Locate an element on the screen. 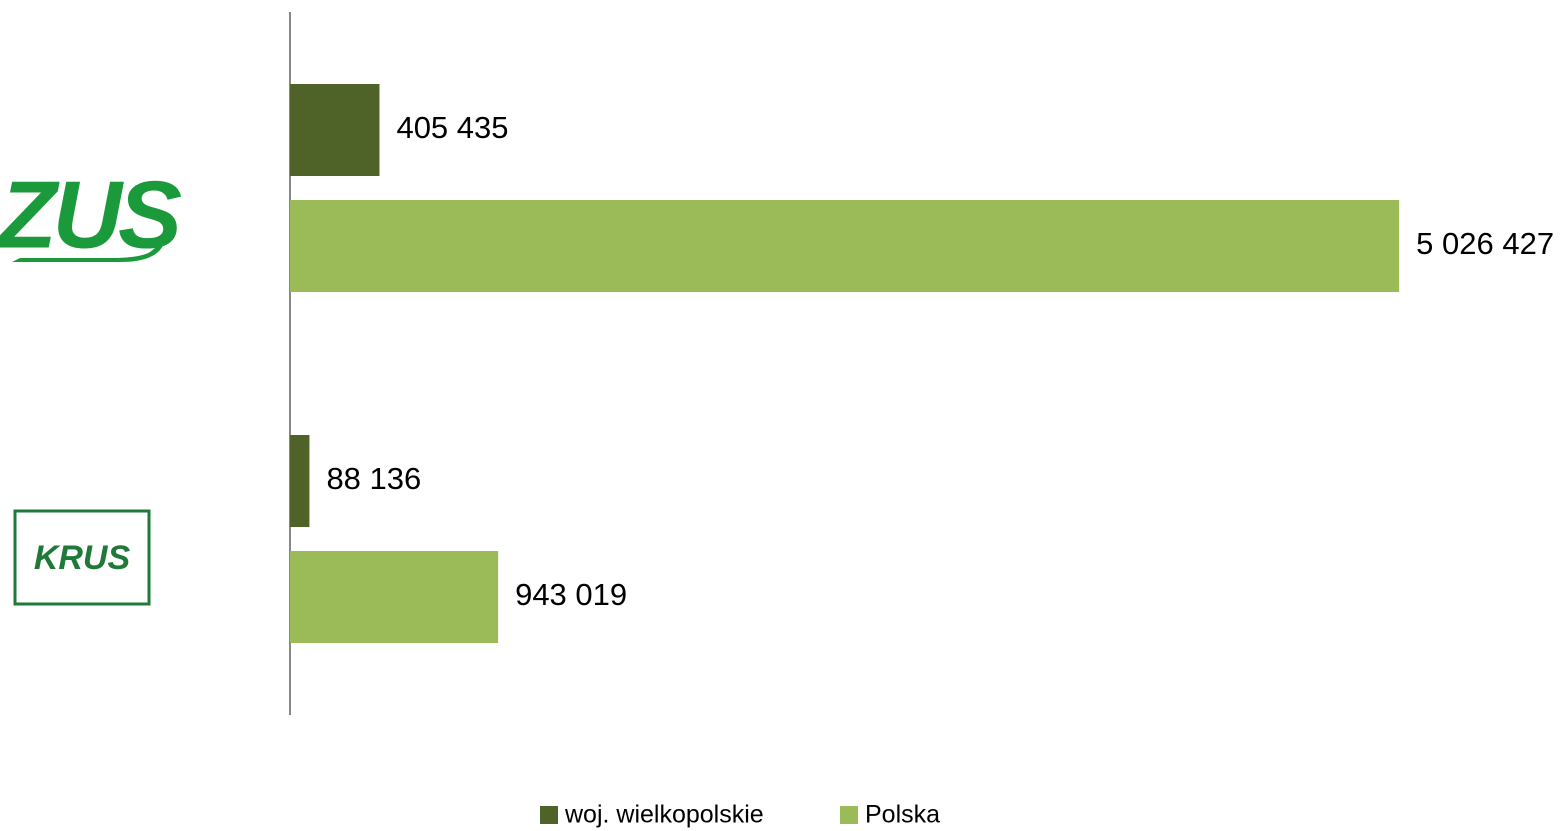  logo-frame is located at coordinates (82, 557).